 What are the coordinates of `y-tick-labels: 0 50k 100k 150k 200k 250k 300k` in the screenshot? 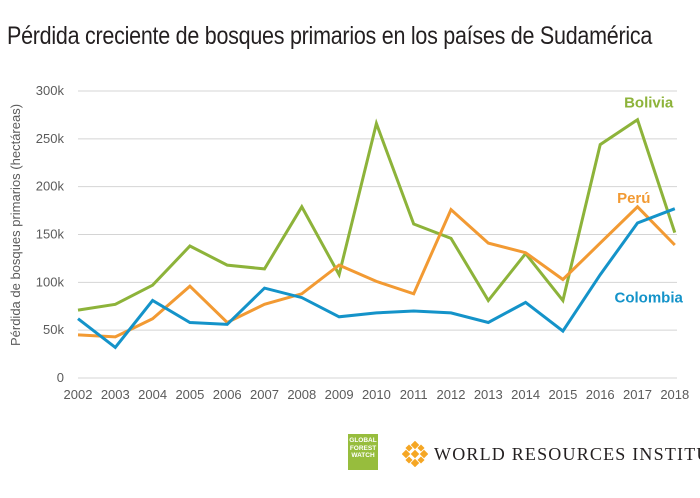 It's located at (50, 234).